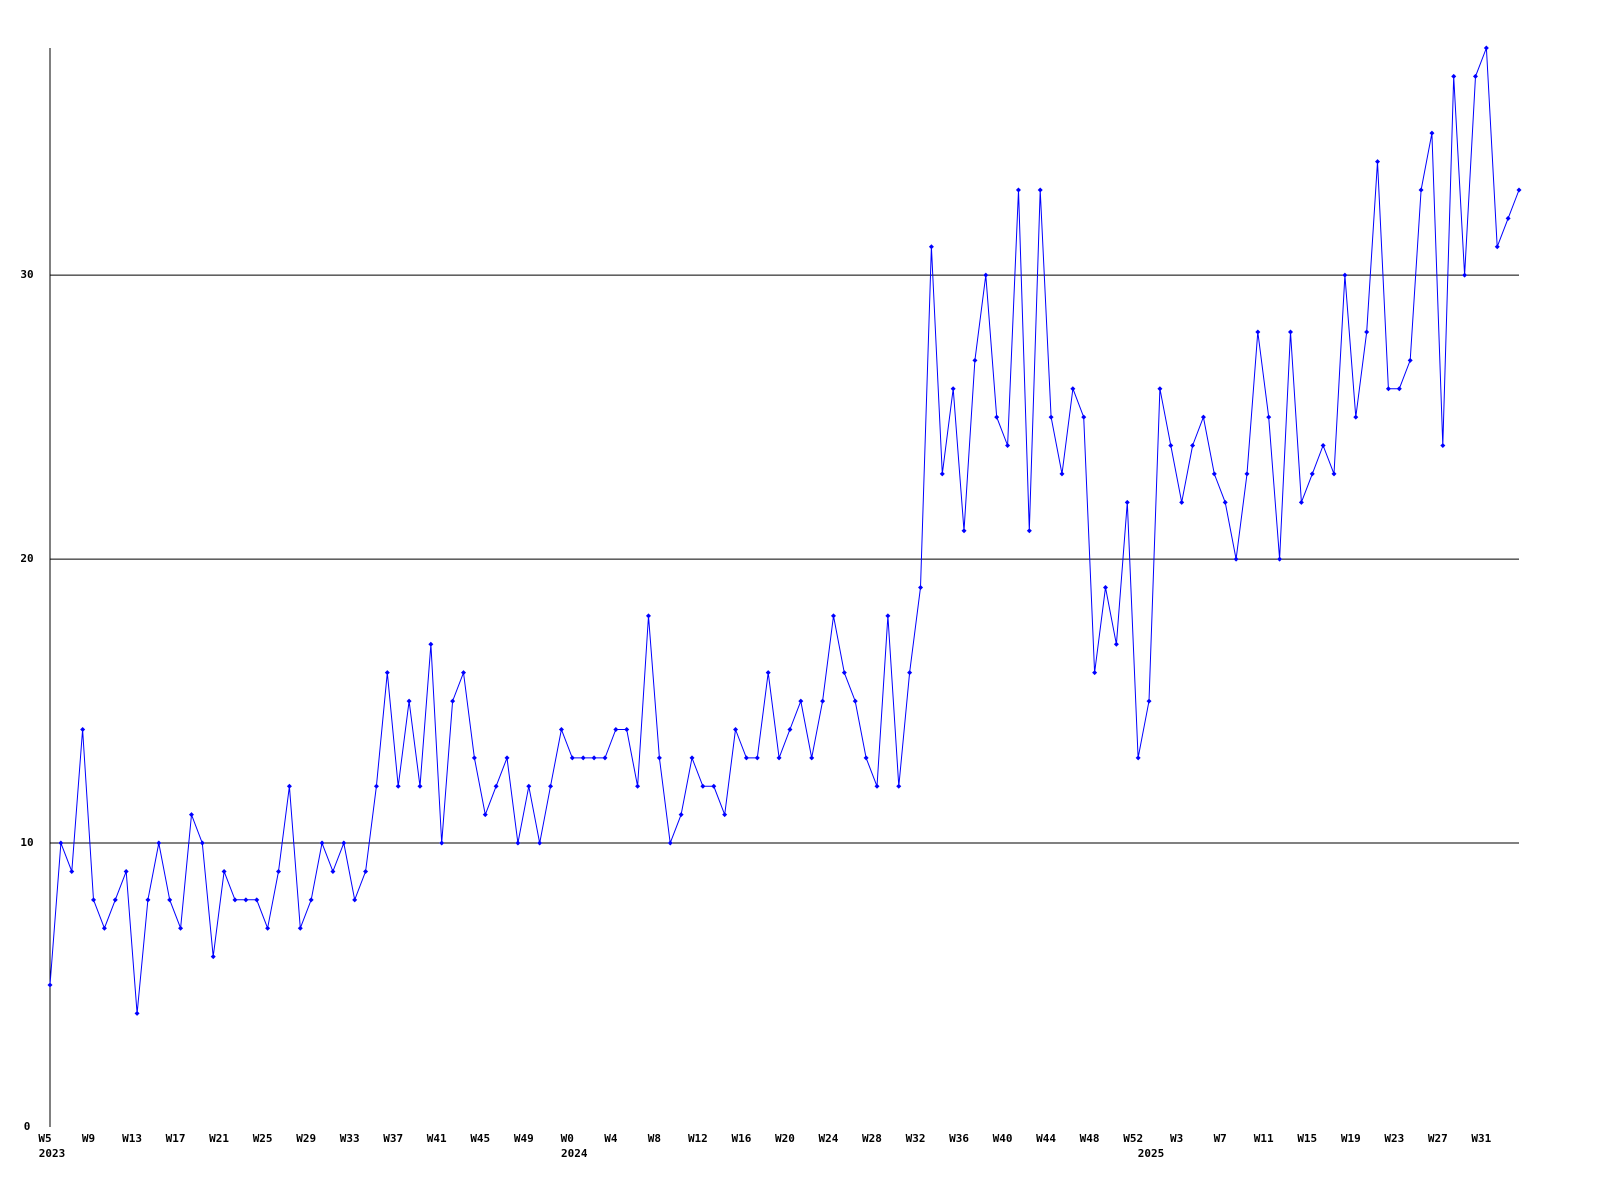 Image resolution: width=1600 pixels, height=1200 pixels. I want to click on x-tick-label: W44, so click(1046, 1138).